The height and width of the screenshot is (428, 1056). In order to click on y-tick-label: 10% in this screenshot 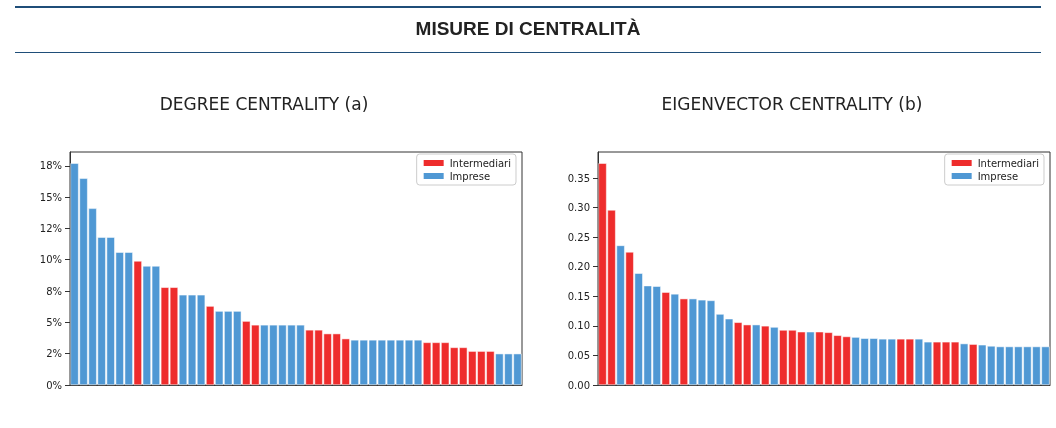, I will do `click(50, 260)`.